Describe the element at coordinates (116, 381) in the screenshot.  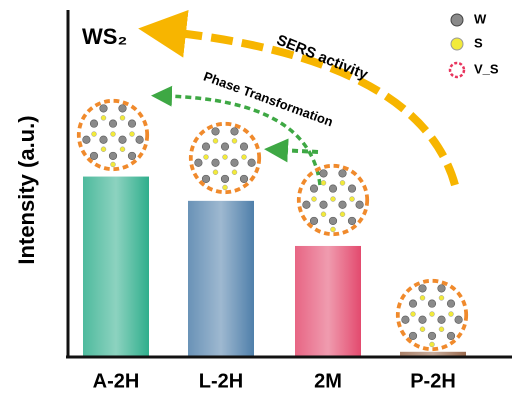
I see `x-tick-label: A-2H` at that location.